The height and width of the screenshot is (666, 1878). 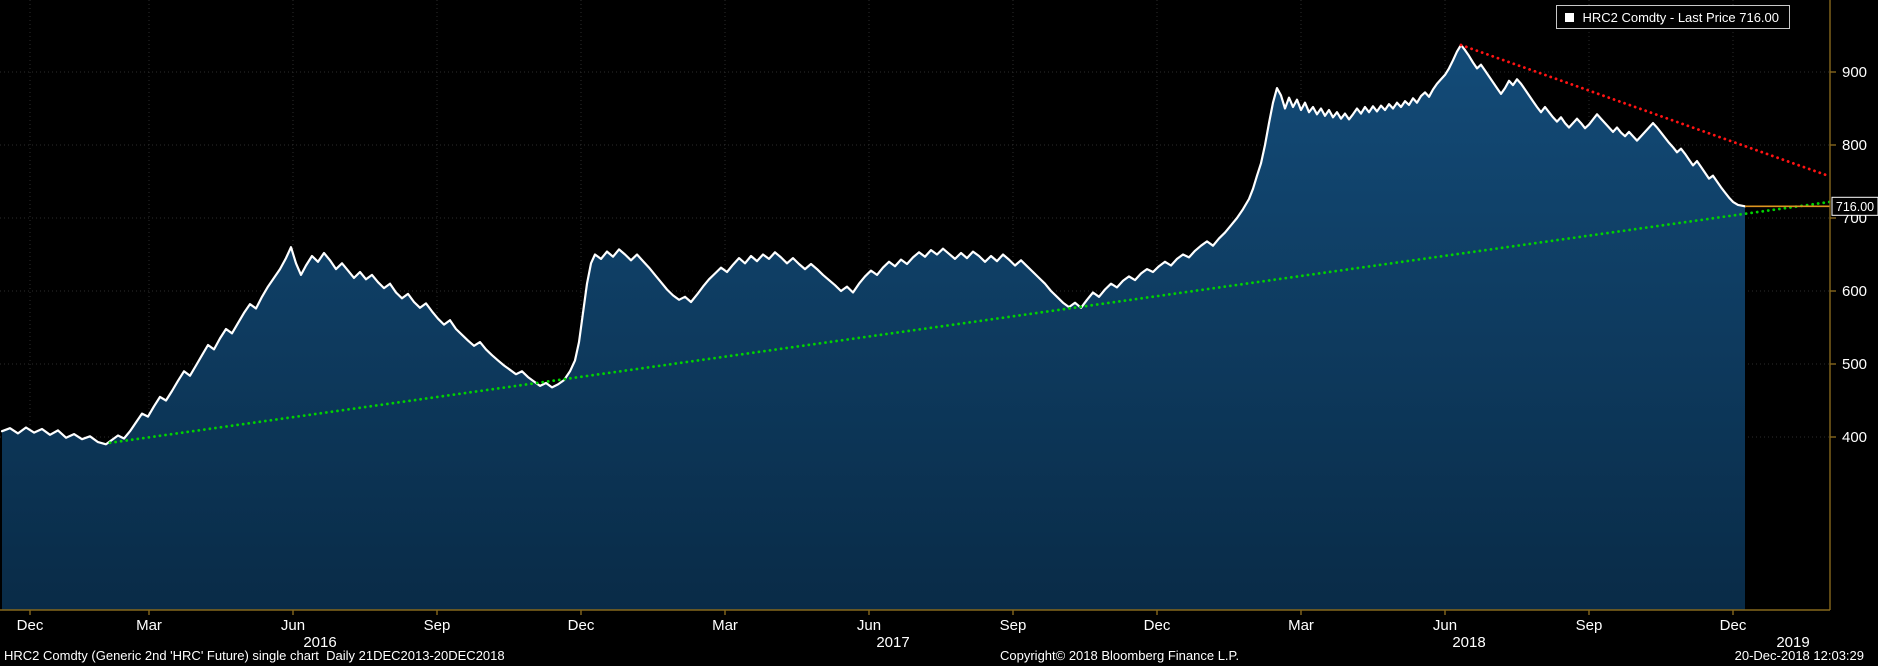 I want to click on x-axis-year-label: 2019, so click(x=1792, y=642).